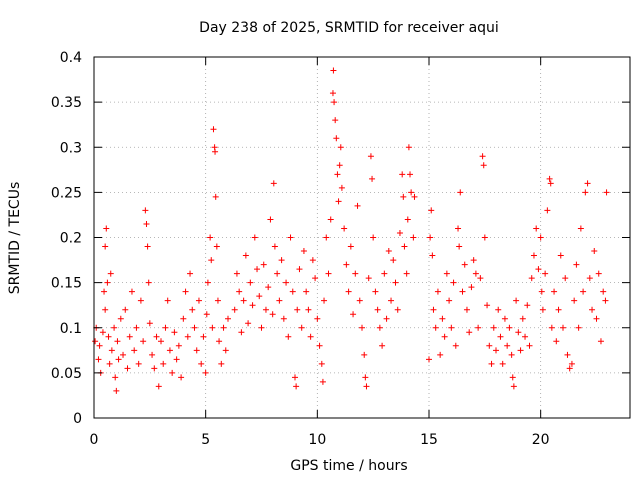 This screenshot has width=640, height=480. What do you see at coordinates (66, 103) in the screenshot?
I see `y-tick-label: 0.35` at bounding box center [66, 103].